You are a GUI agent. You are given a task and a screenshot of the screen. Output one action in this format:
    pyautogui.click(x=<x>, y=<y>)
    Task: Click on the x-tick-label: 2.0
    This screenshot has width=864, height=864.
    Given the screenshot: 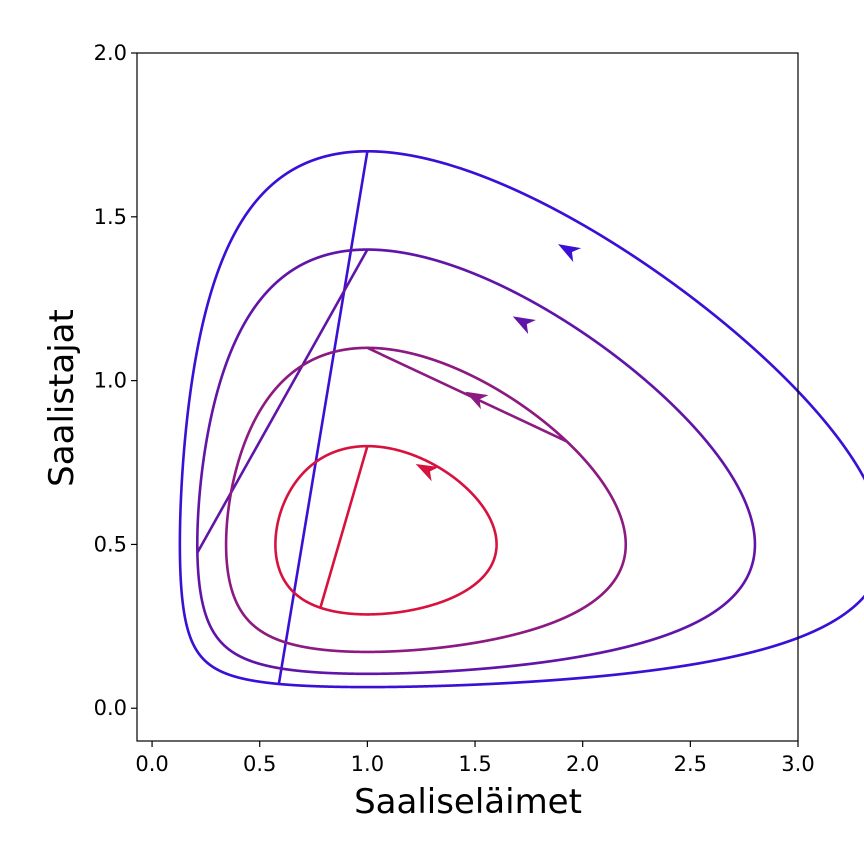 What is the action you would take?
    pyautogui.click(x=582, y=764)
    